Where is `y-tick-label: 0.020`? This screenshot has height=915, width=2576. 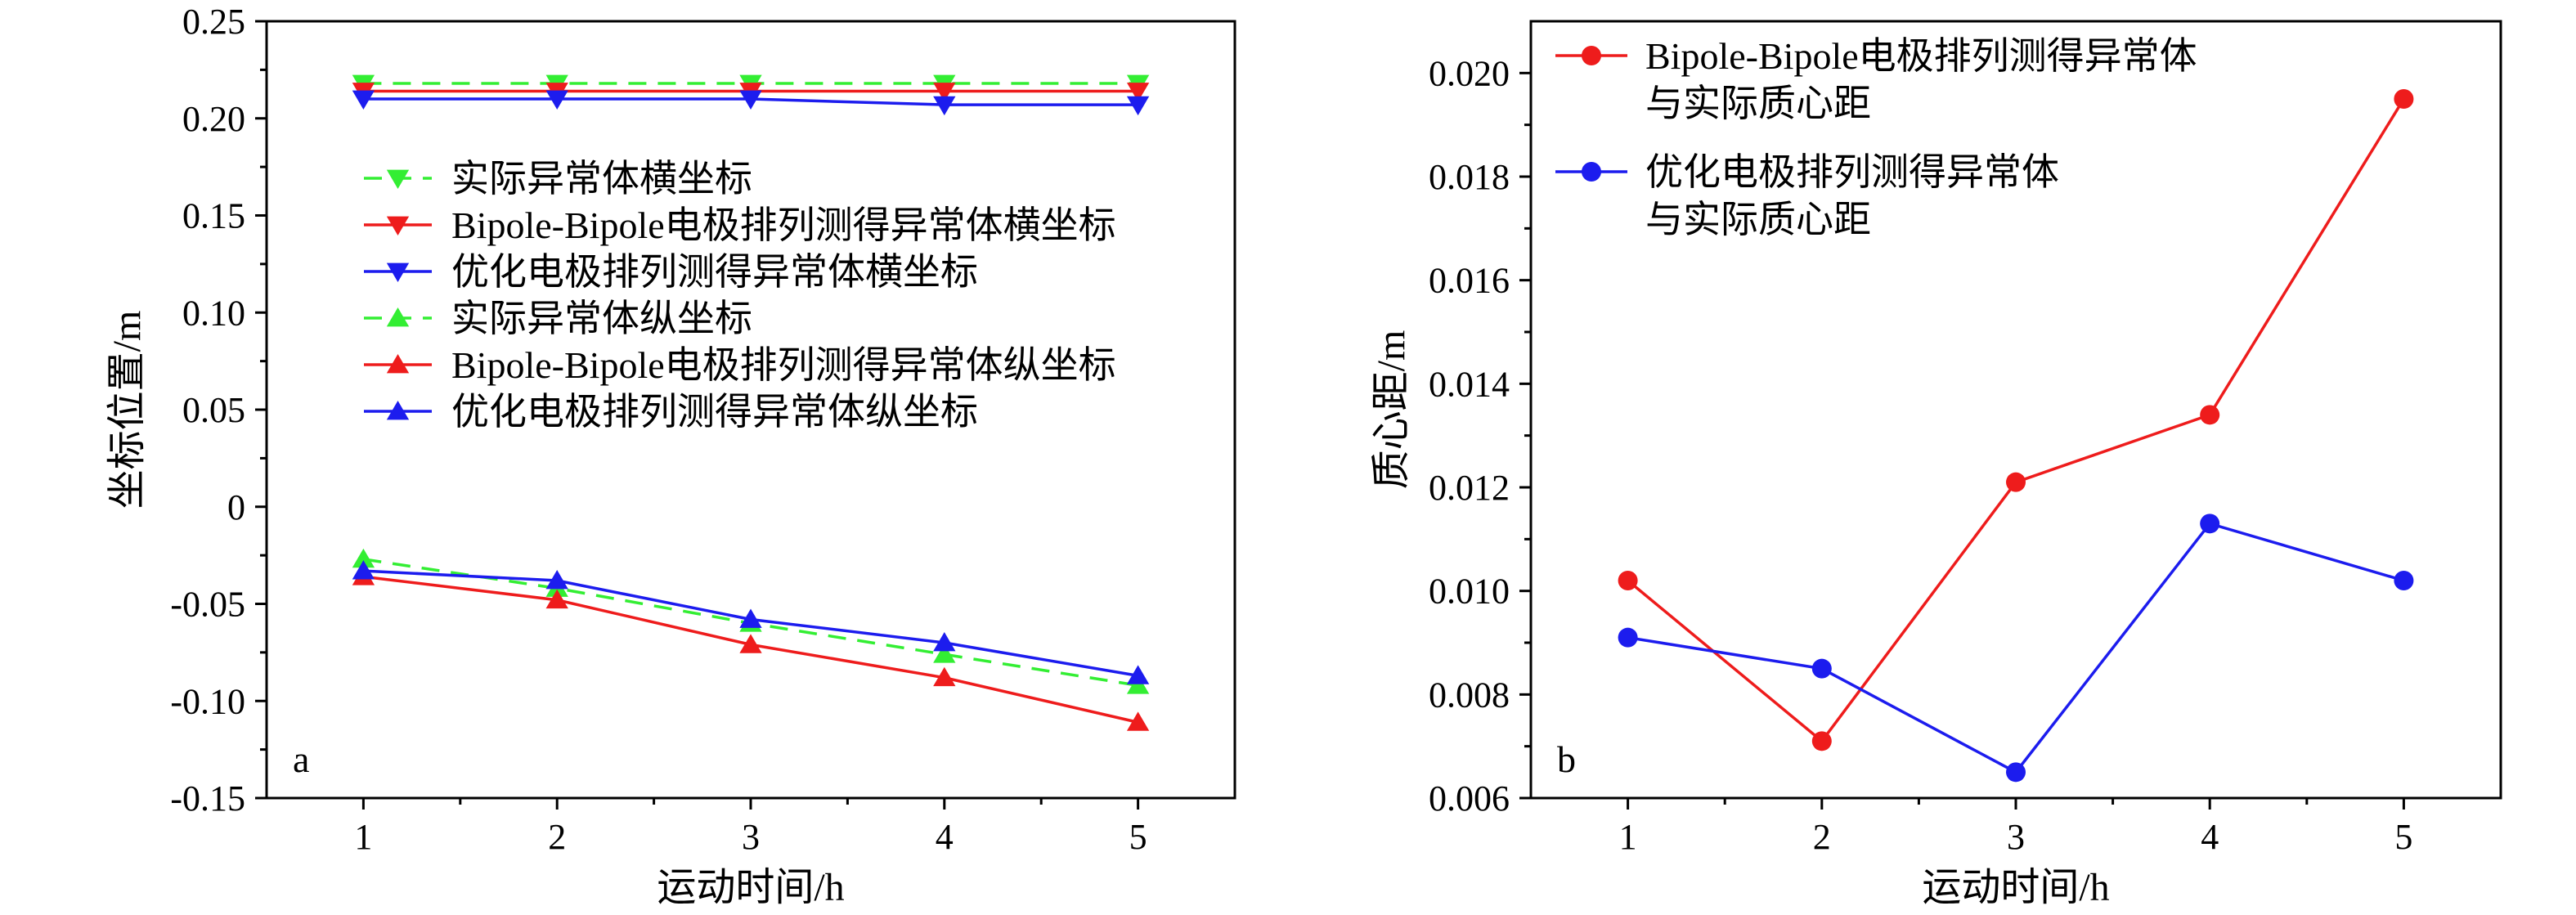 y-tick-label: 0.020 is located at coordinates (1470, 73).